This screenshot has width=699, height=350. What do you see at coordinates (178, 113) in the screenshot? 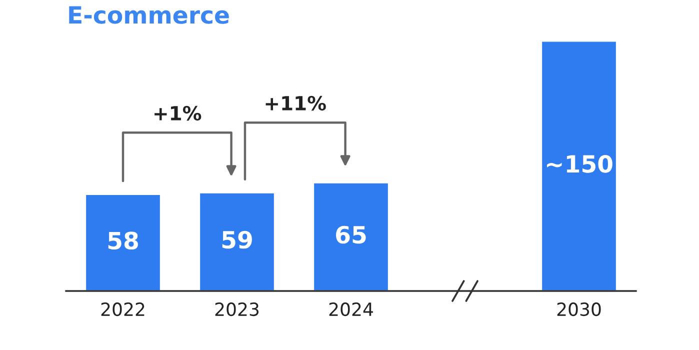
I see `annotation: +1%` at bounding box center [178, 113].